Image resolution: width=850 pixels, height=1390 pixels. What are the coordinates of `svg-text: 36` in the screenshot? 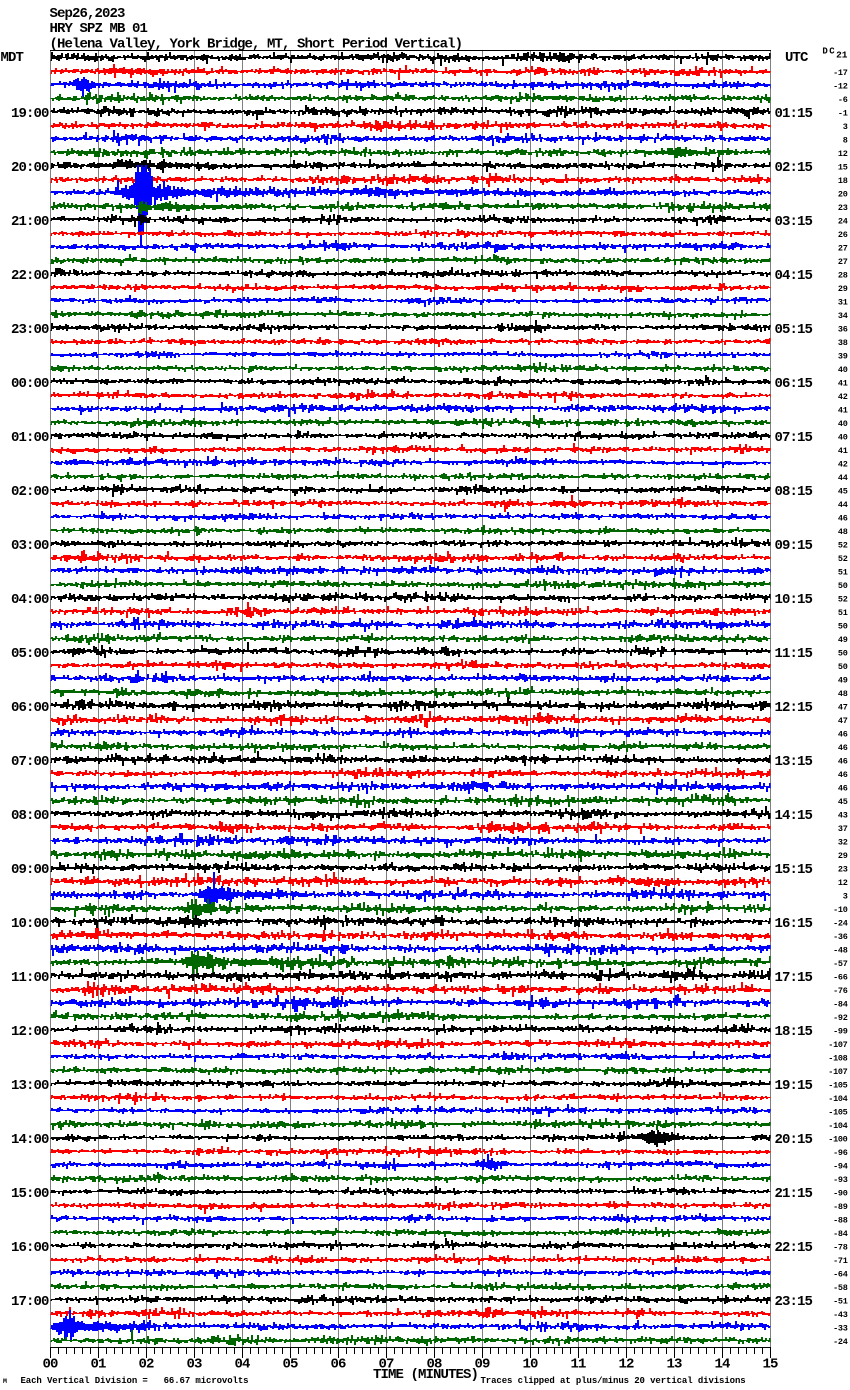 It's located at (843, 330).